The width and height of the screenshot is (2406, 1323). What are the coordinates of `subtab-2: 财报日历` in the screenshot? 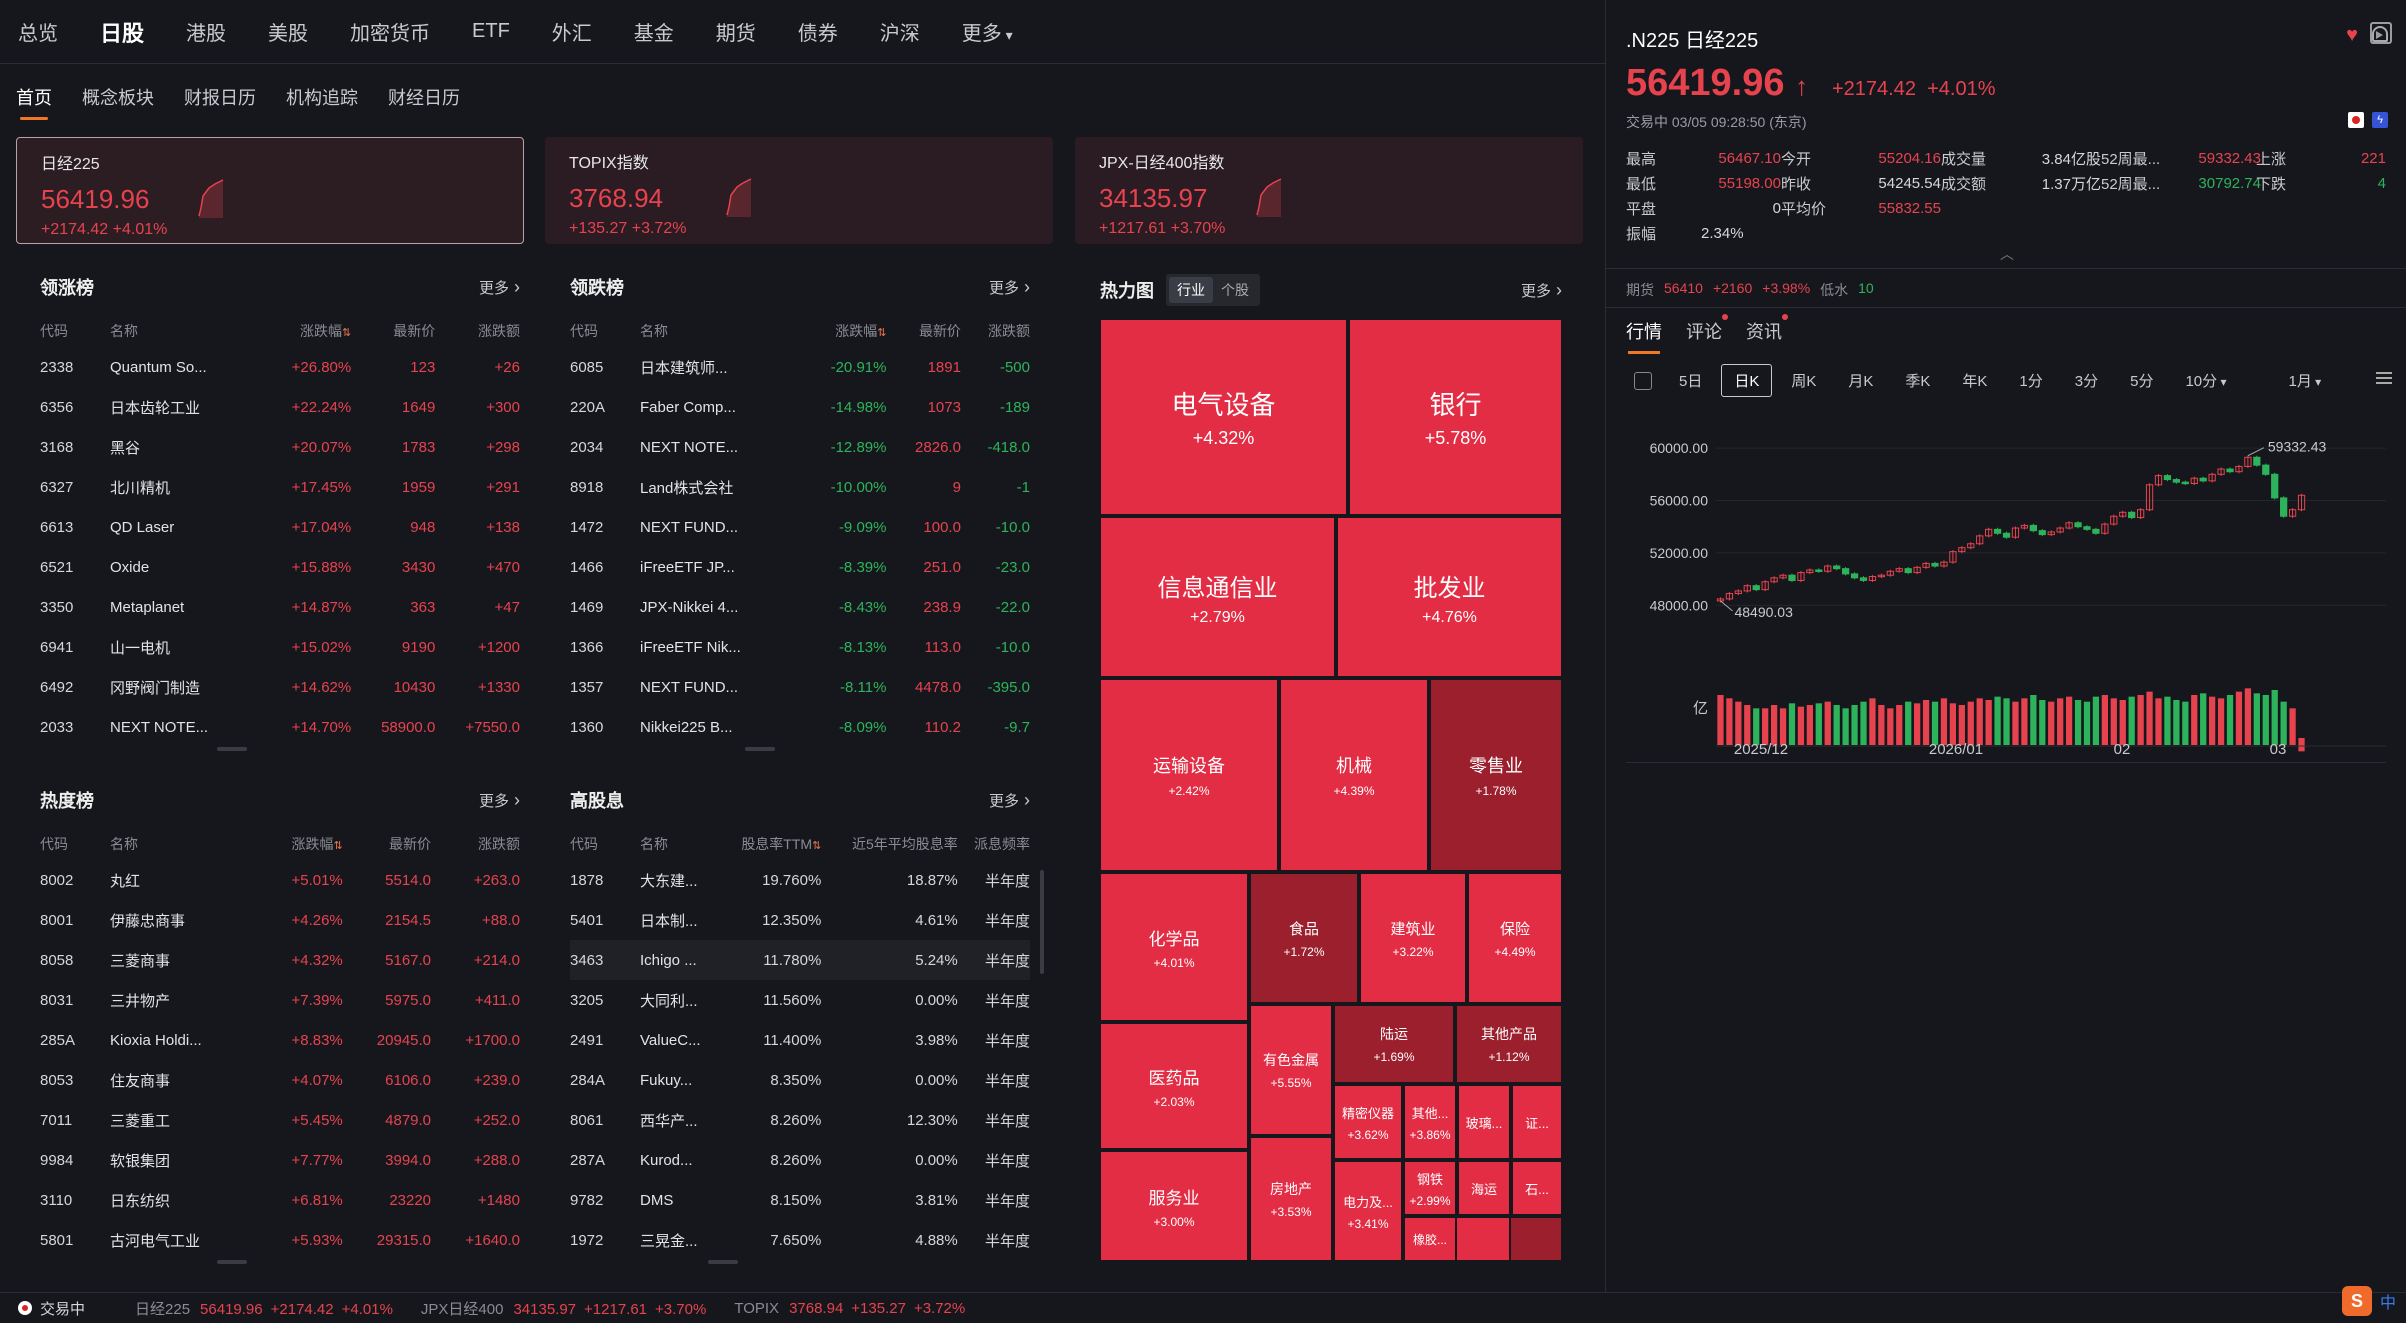 It's located at (220, 98).